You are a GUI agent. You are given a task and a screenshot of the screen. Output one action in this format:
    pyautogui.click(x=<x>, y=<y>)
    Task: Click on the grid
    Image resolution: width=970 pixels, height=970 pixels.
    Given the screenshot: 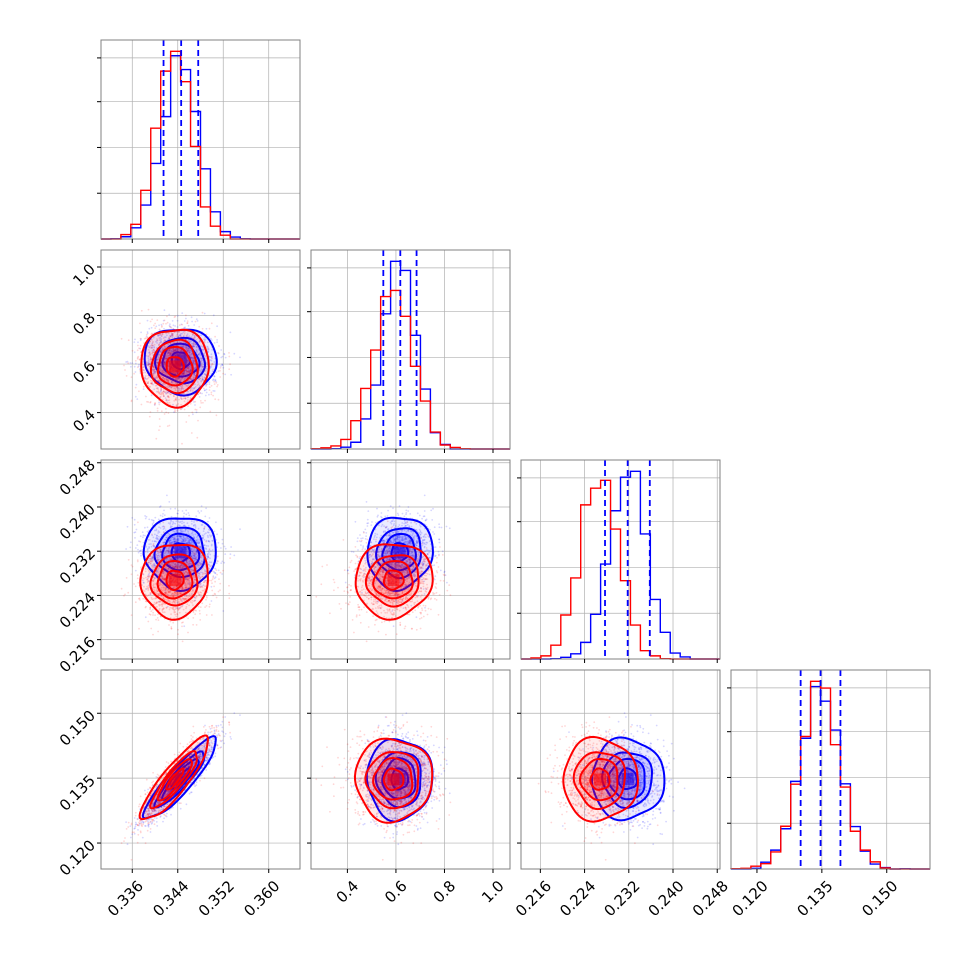 What is the action you would take?
    pyautogui.click(x=200, y=349)
    